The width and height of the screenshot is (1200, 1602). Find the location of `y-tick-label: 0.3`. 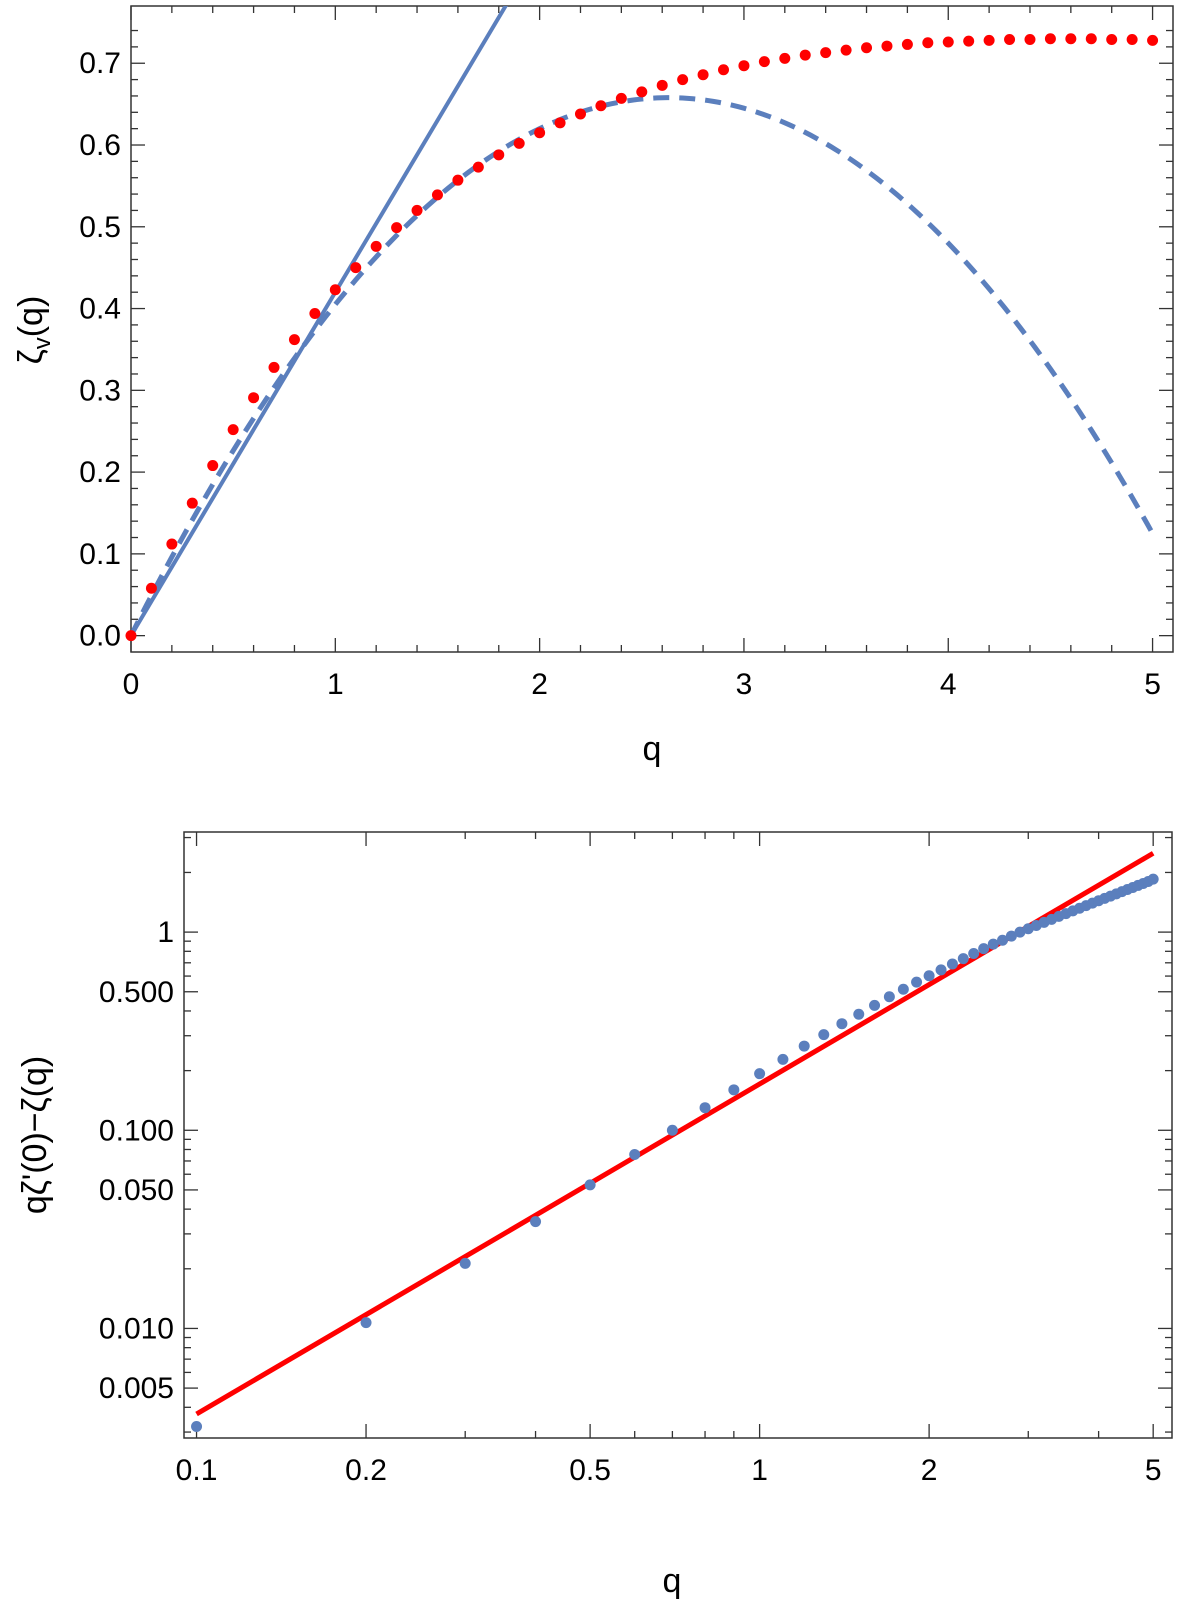

y-tick-label: 0.3 is located at coordinates (100, 390).